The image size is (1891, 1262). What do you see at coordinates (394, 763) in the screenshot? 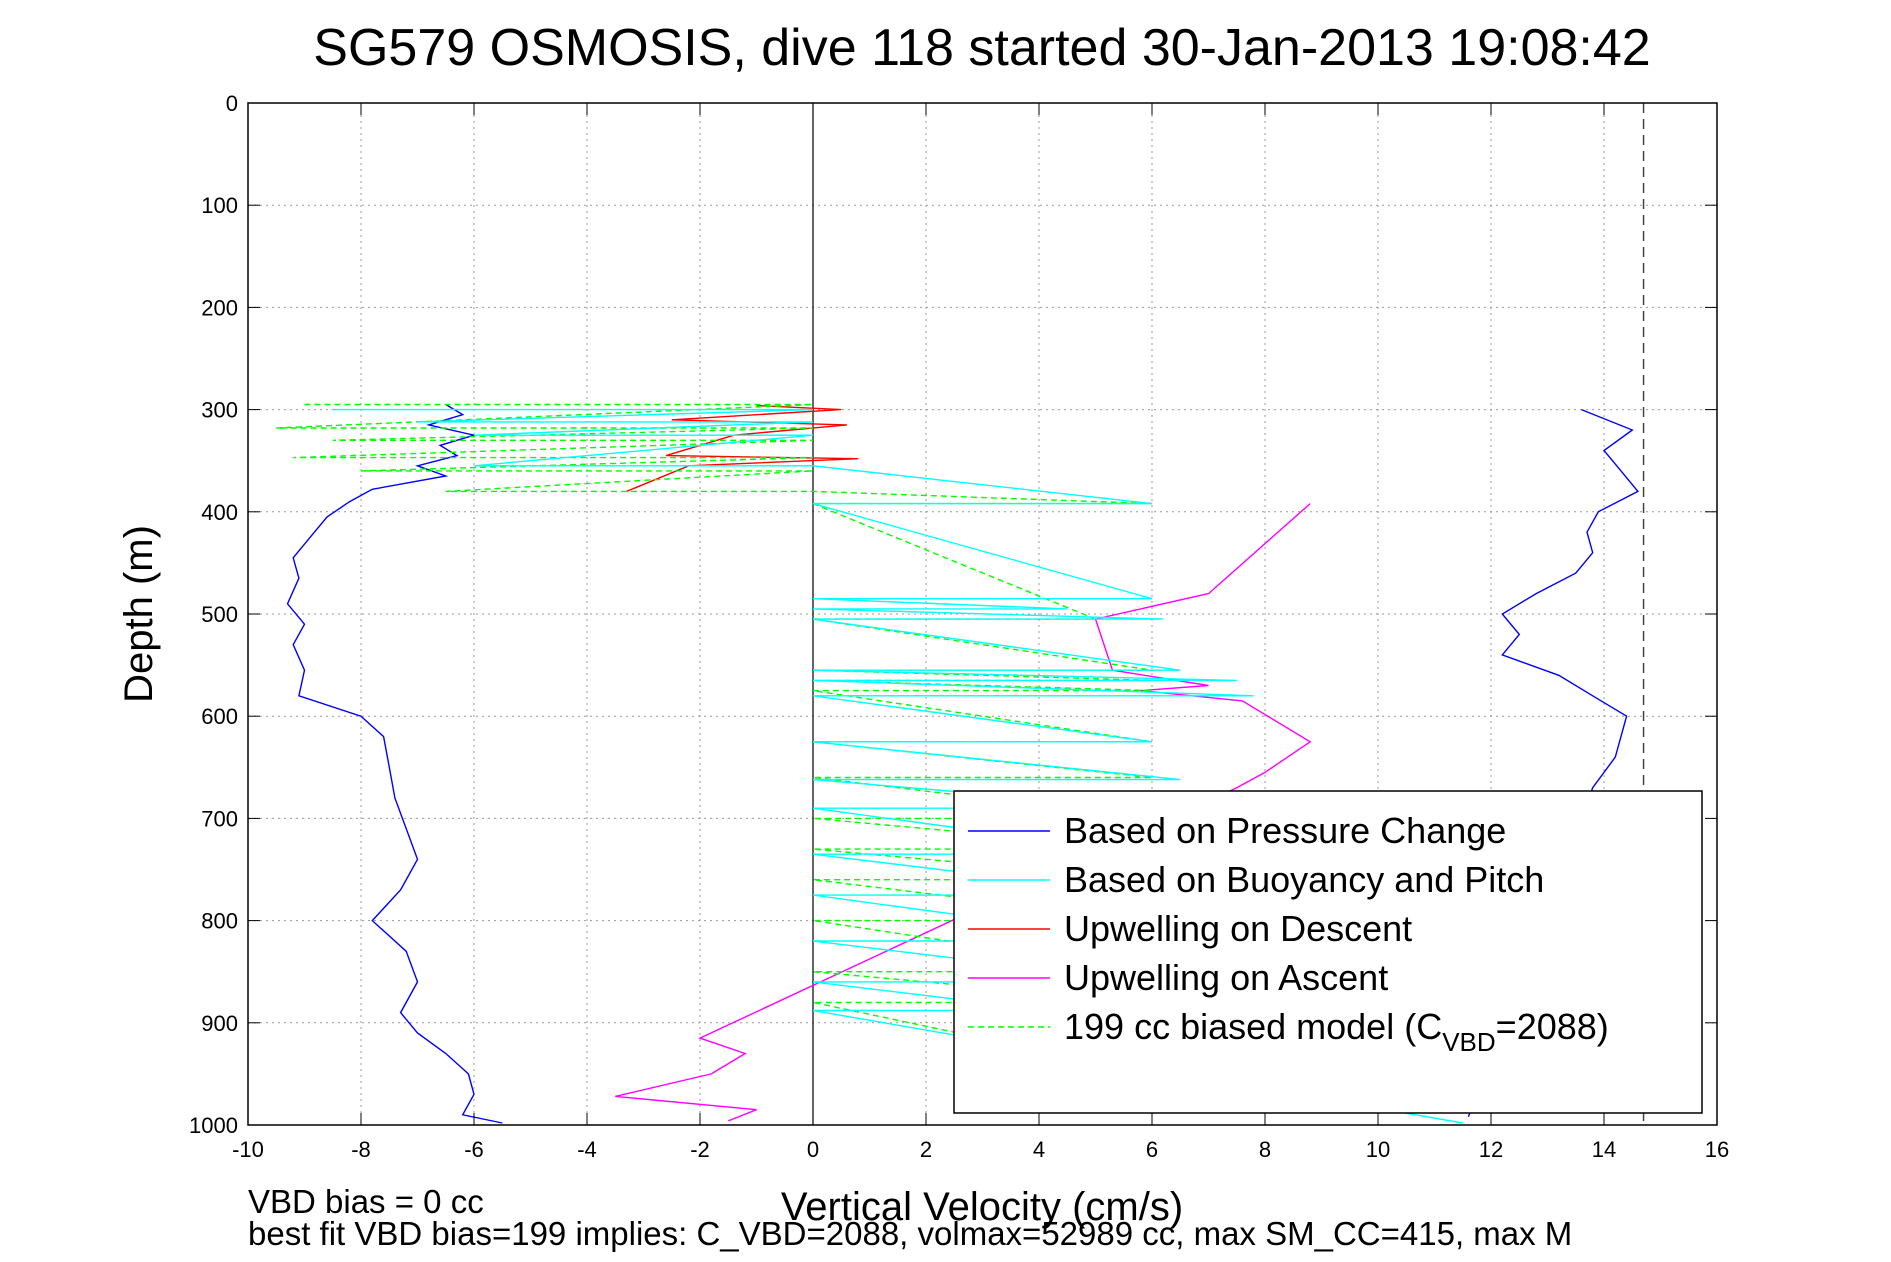
I see `series-based-on-pressure-change-descent` at bounding box center [394, 763].